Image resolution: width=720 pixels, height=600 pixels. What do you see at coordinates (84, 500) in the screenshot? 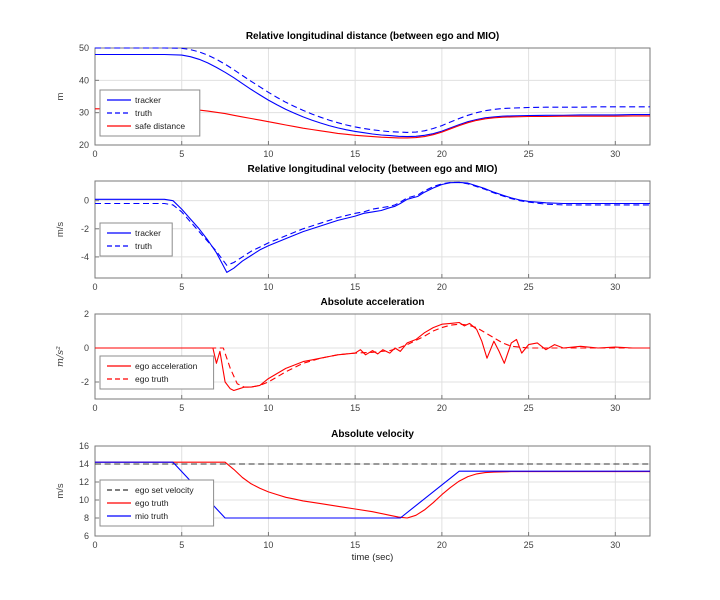
I see `y-tick-label: 10` at bounding box center [84, 500].